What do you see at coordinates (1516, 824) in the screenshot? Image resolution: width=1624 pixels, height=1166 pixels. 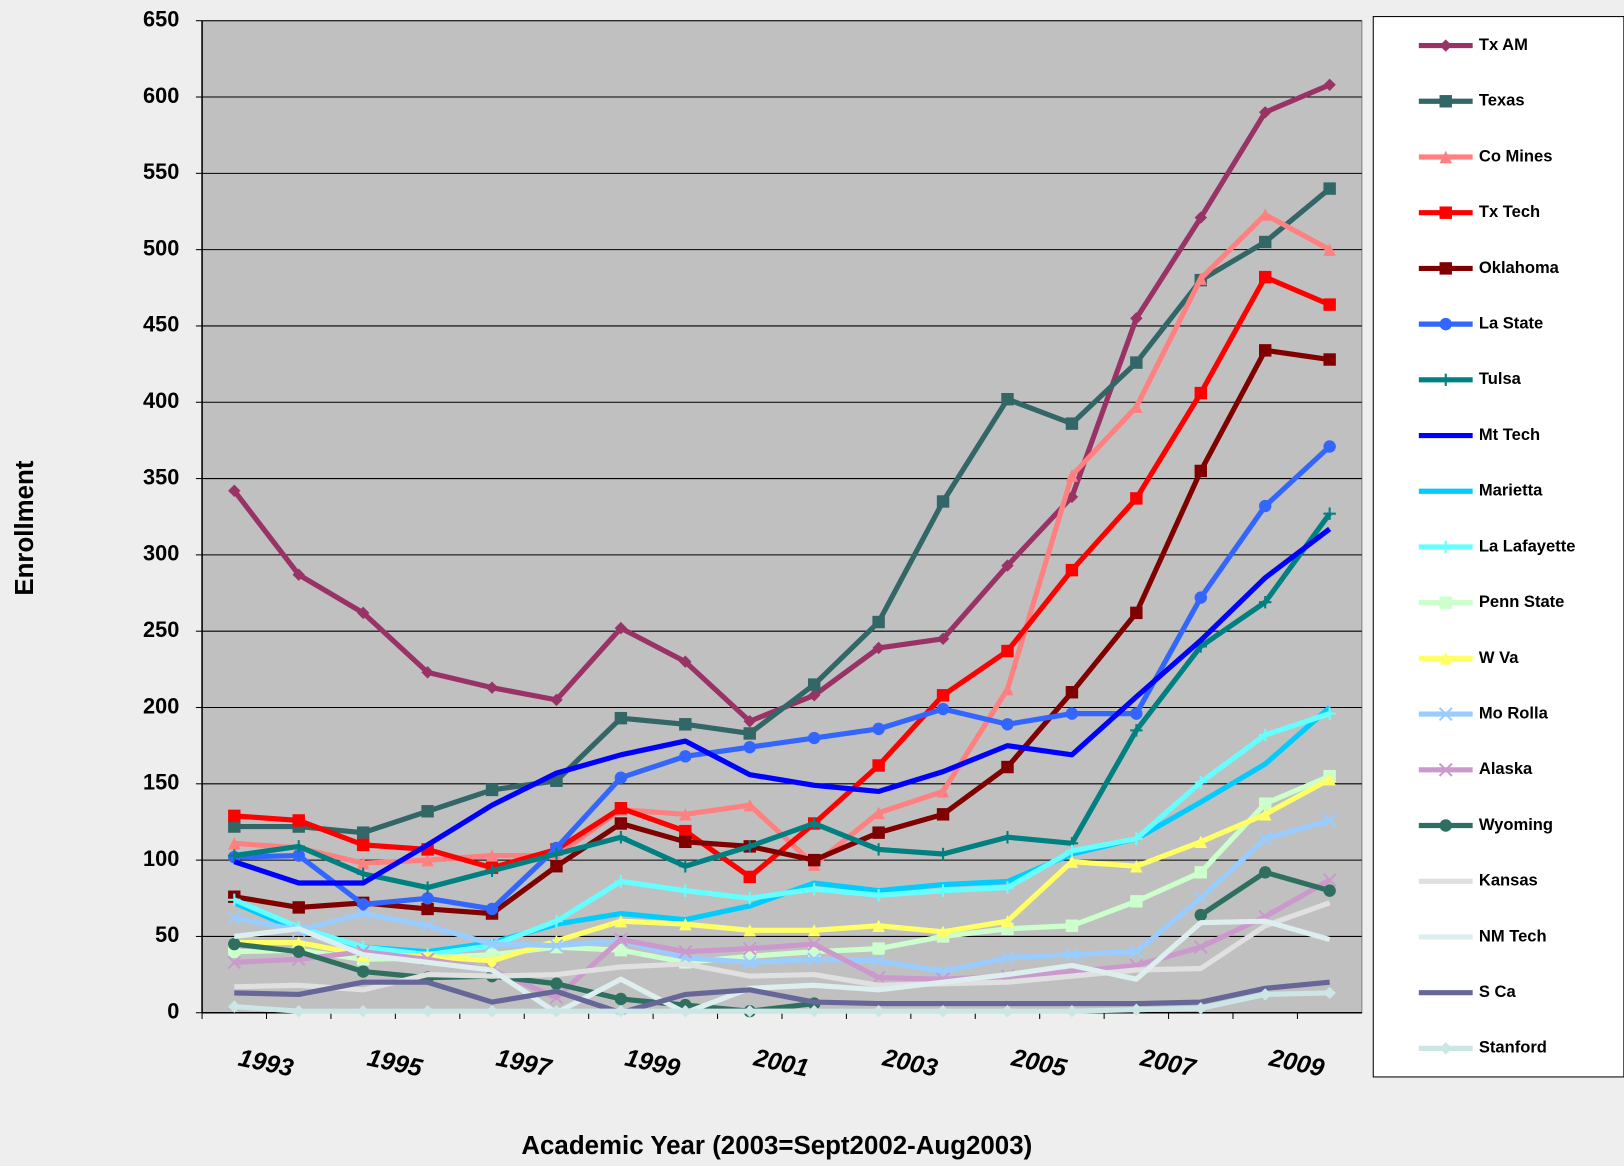 I see `legend-label: Wyoming` at bounding box center [1516, 824].